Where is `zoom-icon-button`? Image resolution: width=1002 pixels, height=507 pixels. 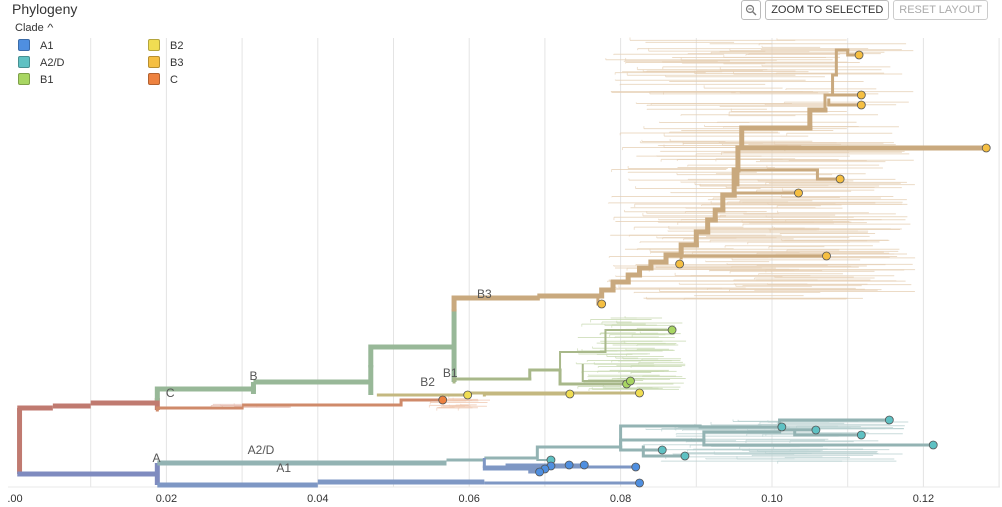
zoom-icon-button is located at coordinates (751, 10).